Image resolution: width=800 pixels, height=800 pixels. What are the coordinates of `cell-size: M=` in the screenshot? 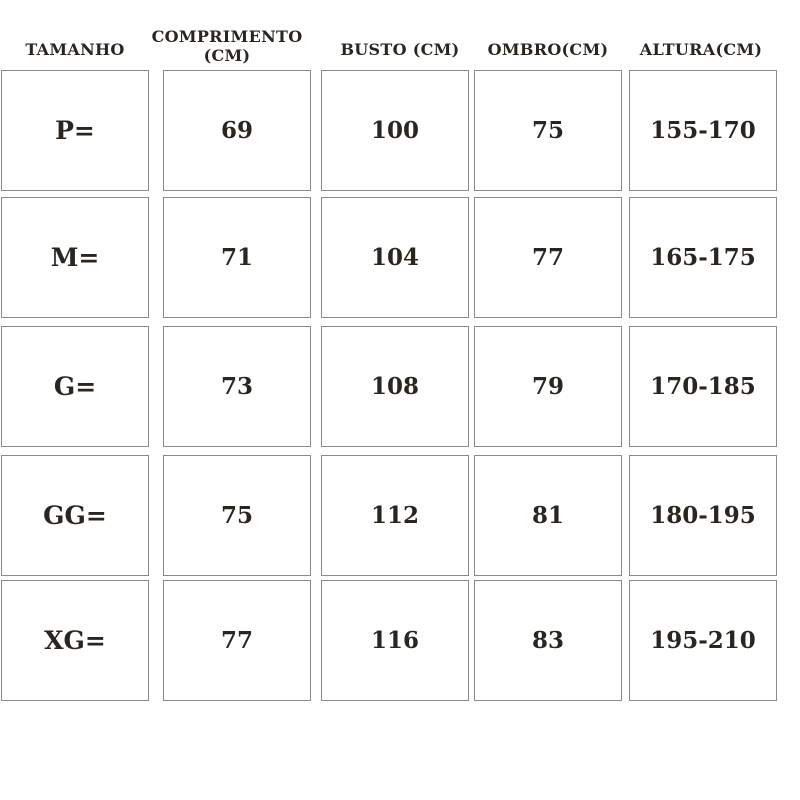 It's located at (75, 257).